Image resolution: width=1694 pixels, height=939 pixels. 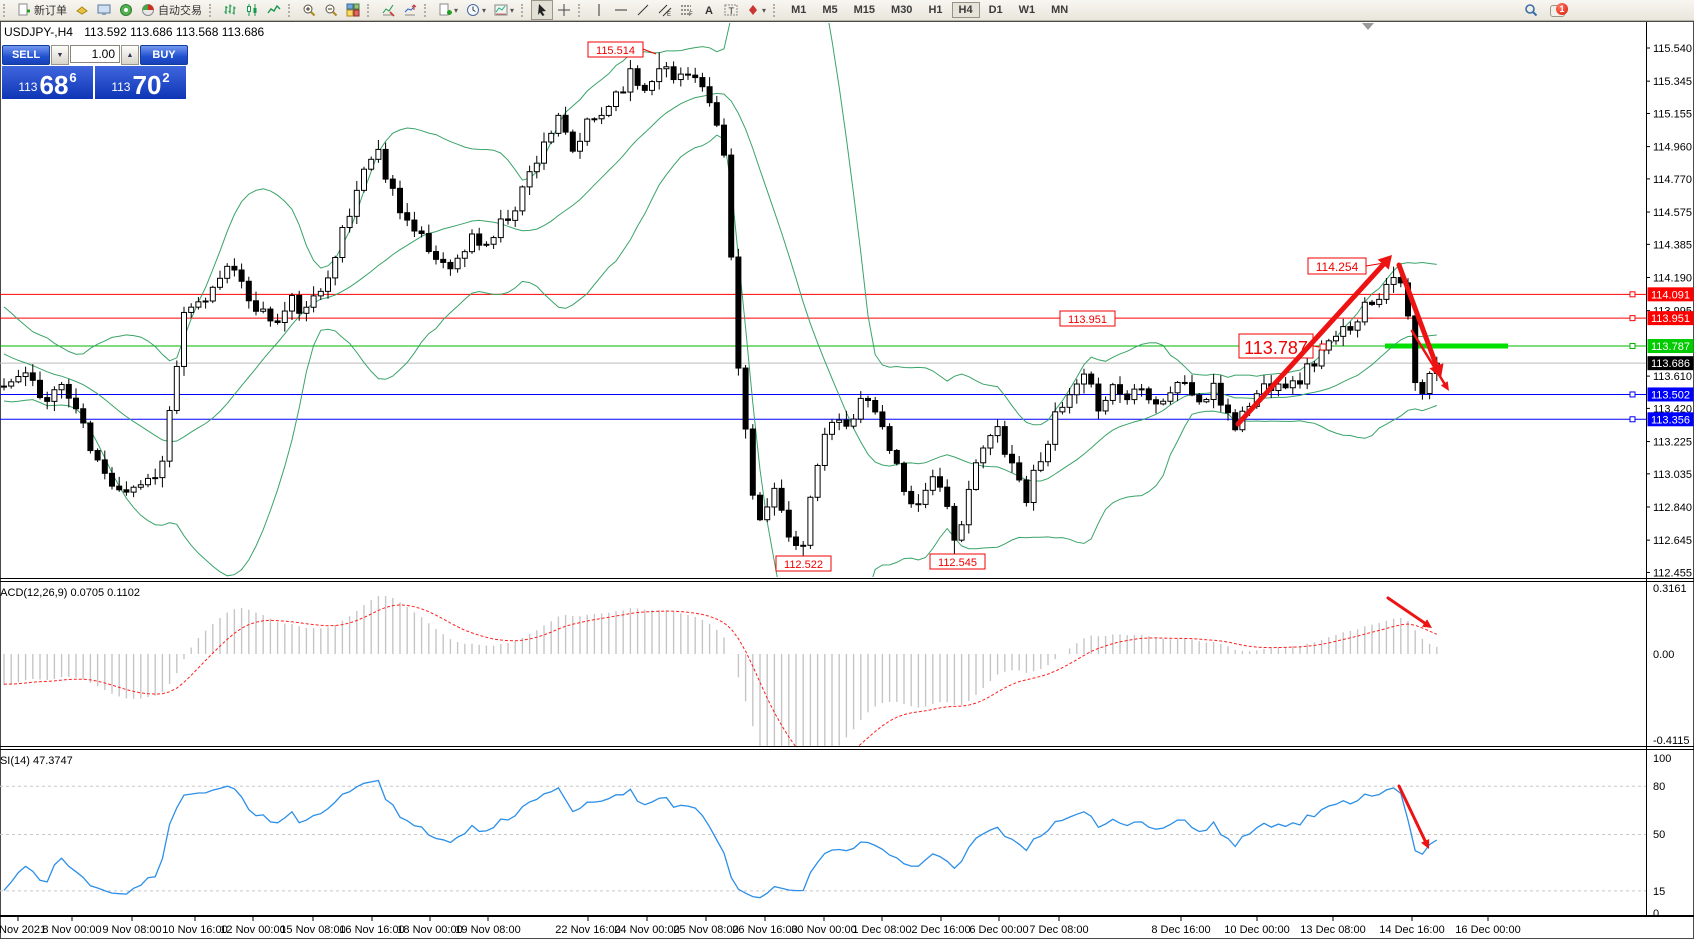 What do you see at coordinates (1672, 541) in the screenshot?
I see `svg-text: 112.645` at bounding box center [1672, 541].